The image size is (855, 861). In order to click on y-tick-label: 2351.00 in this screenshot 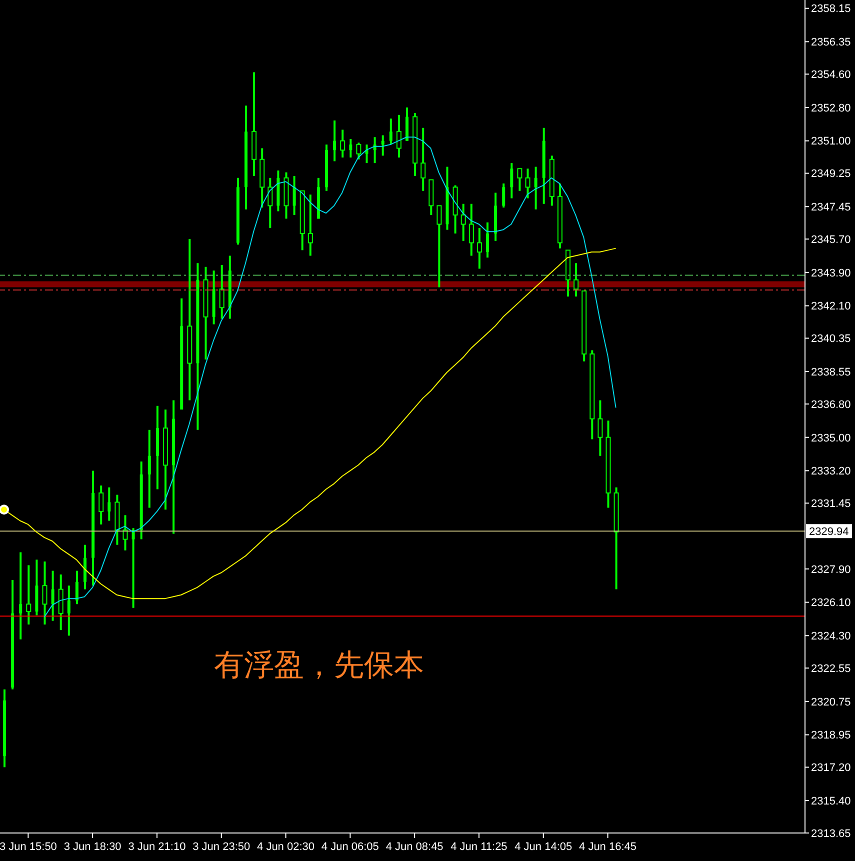, I will do `click(831, 142)`.